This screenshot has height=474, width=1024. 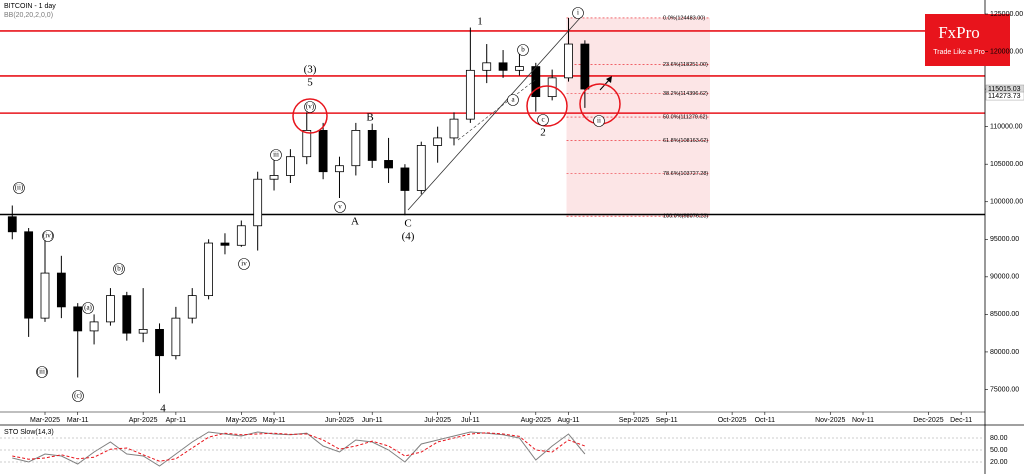 I want to click on x-tick-label: Apr-11, so click(x=176, y=420).